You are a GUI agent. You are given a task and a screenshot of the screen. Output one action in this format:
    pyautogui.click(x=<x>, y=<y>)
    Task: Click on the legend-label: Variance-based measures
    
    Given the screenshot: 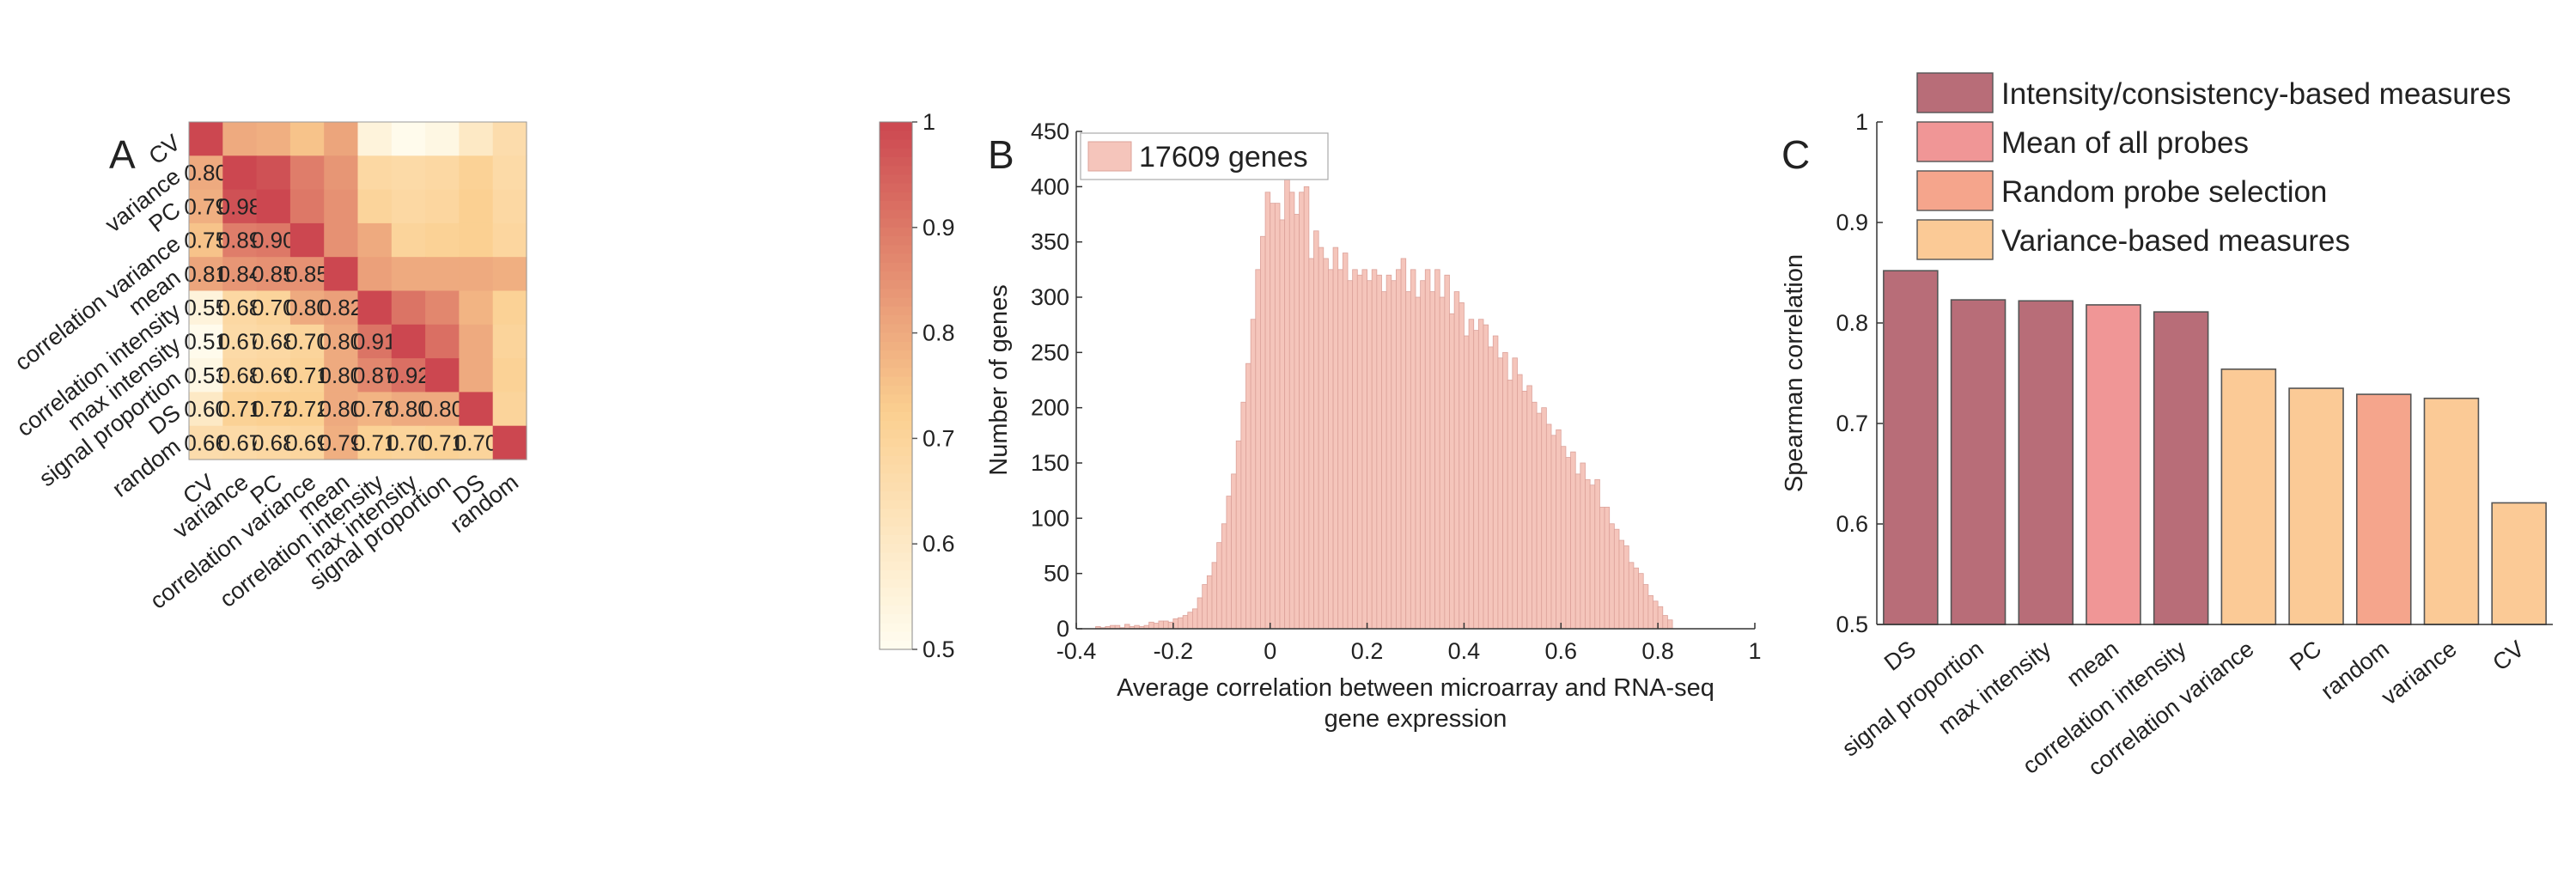 What is the action you would take?
    pyautogui.click(x=2175, y=241)
    